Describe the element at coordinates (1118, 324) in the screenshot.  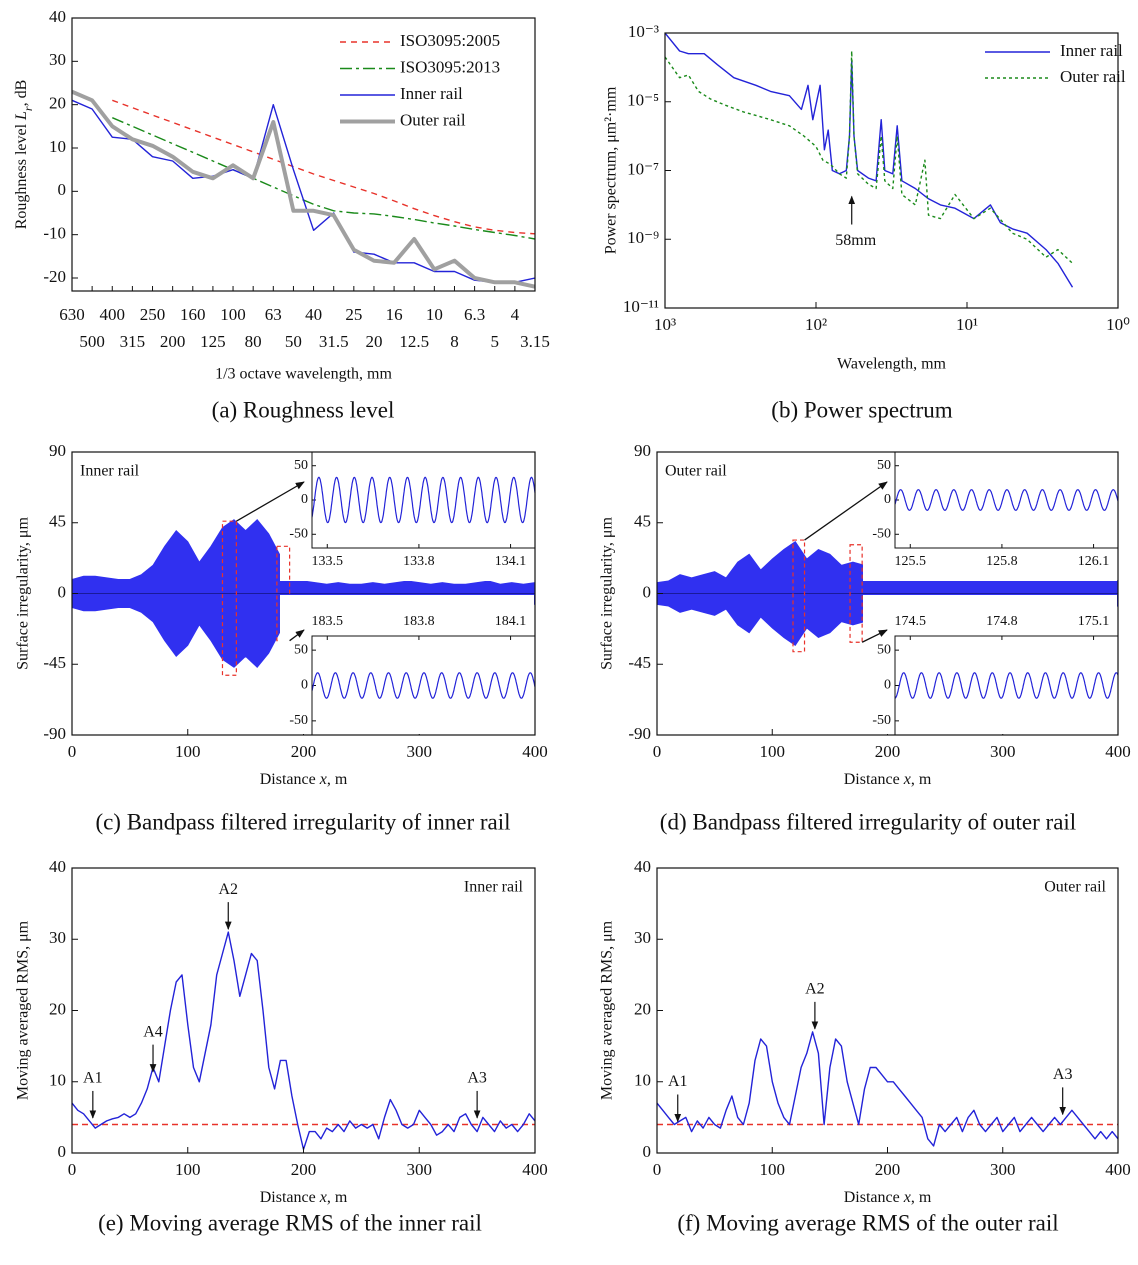
I see `x-tick-label: 10⁰` at that location.